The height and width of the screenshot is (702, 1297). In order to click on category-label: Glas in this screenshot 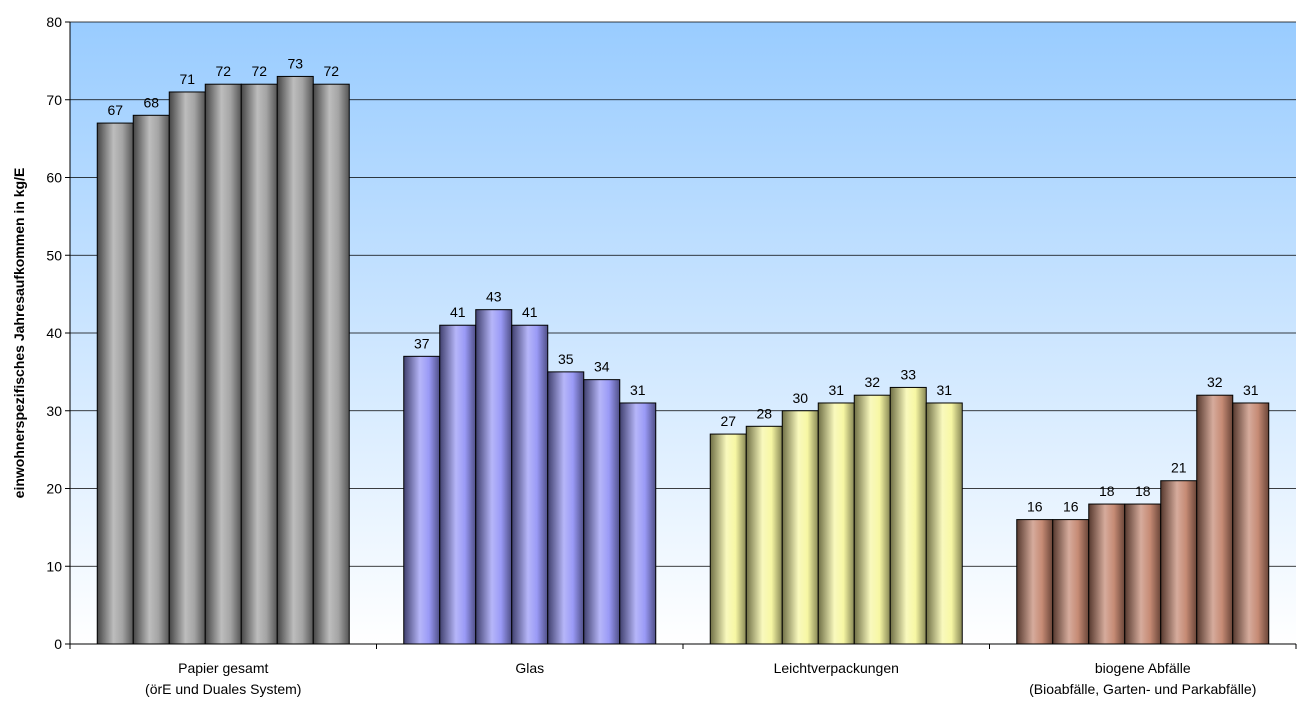, I will do `click(529, 668)`.